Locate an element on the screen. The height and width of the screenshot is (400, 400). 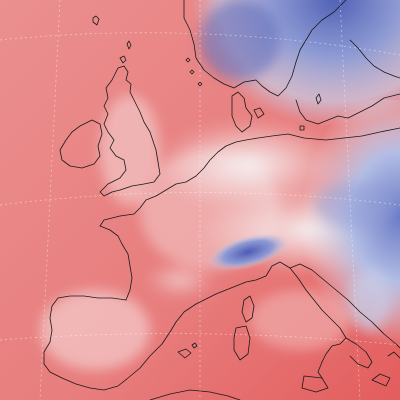
coastline-sicily is located at coordinates (315, 384).